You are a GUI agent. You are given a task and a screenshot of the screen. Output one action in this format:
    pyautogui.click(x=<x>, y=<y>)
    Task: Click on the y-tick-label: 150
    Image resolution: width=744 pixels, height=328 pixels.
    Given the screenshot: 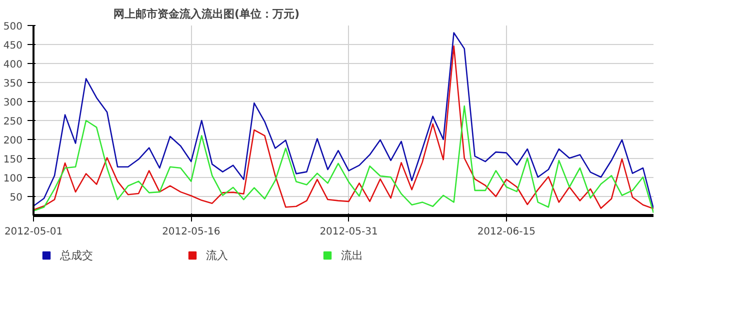 What is the action you would take?
    pyautogui.click(x=13, y=160)
    